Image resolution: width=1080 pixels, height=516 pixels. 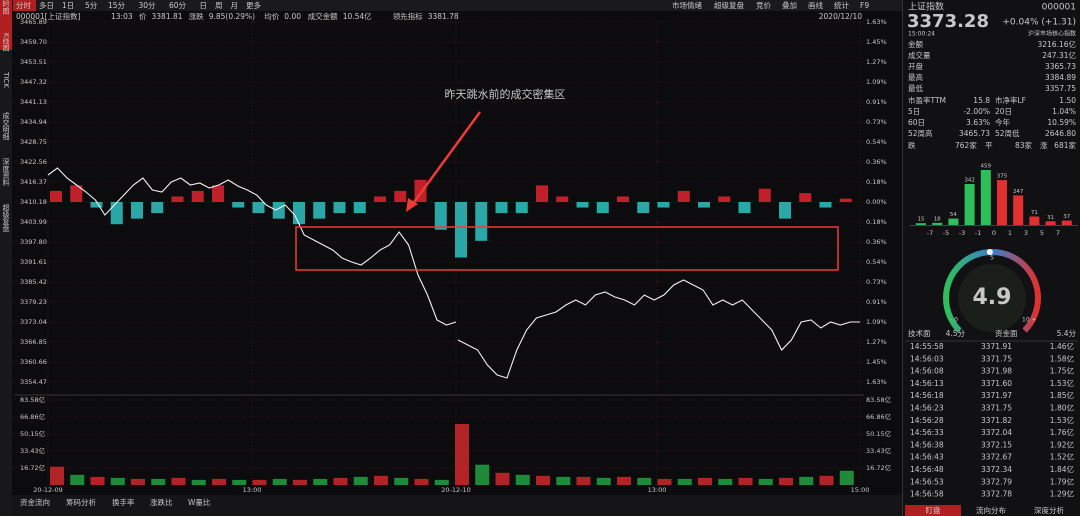 What do you see at coordinates (876, 102) in the screenshot?
I see `pct-label: 0.91%` at bounding box center [876, 102].